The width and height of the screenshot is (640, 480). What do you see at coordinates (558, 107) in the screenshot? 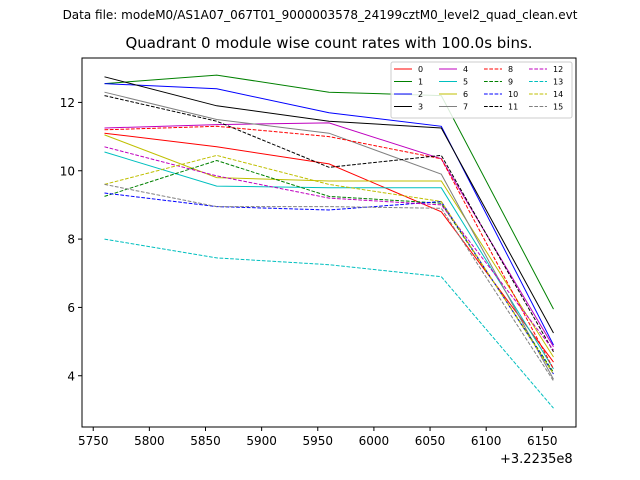
I see `legend-label-15: 15` at bounding box center [558, 107].